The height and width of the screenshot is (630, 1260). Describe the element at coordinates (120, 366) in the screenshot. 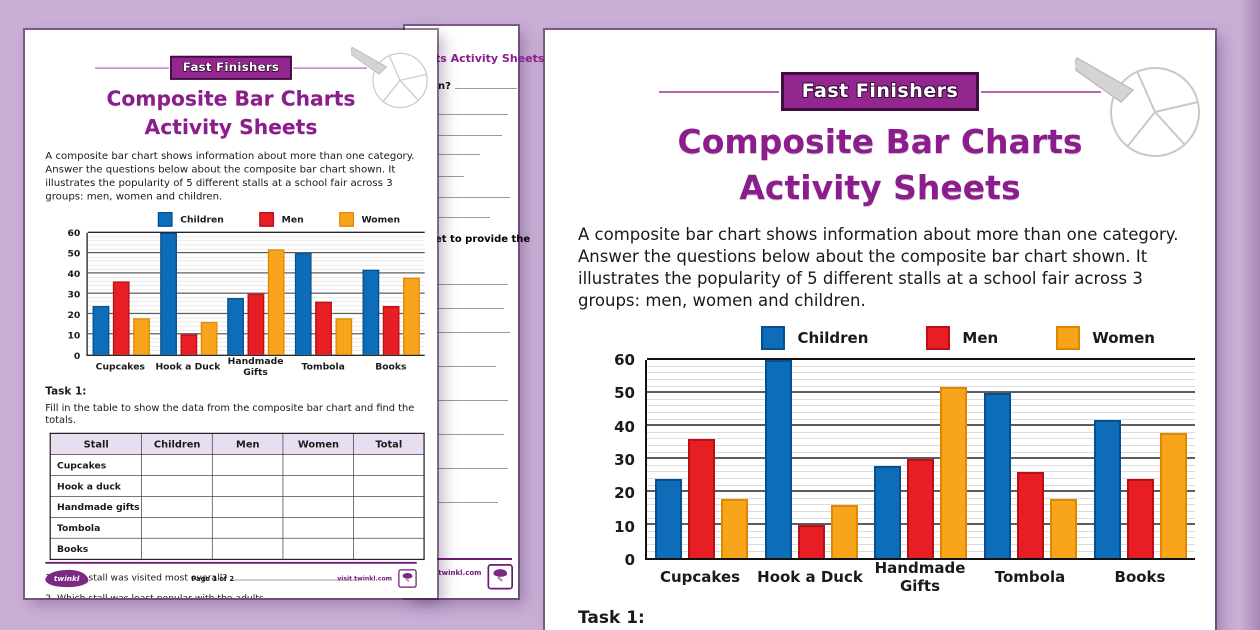

I see `x-category-label: Cupcakes` at that location.